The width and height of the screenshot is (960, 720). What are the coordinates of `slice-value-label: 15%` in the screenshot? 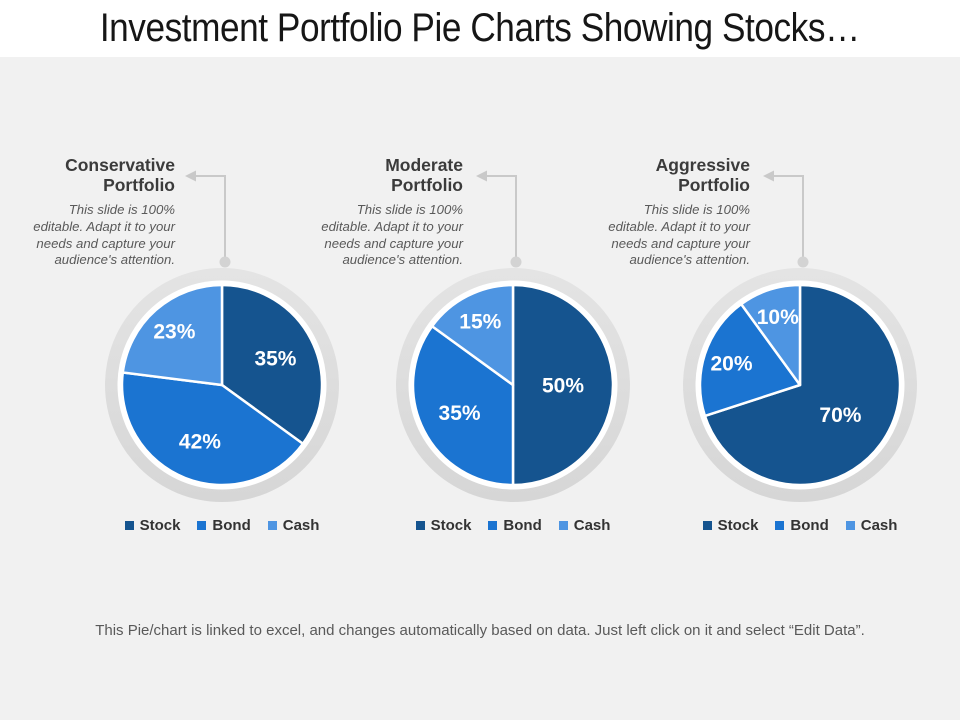 It's located at (480, 321).